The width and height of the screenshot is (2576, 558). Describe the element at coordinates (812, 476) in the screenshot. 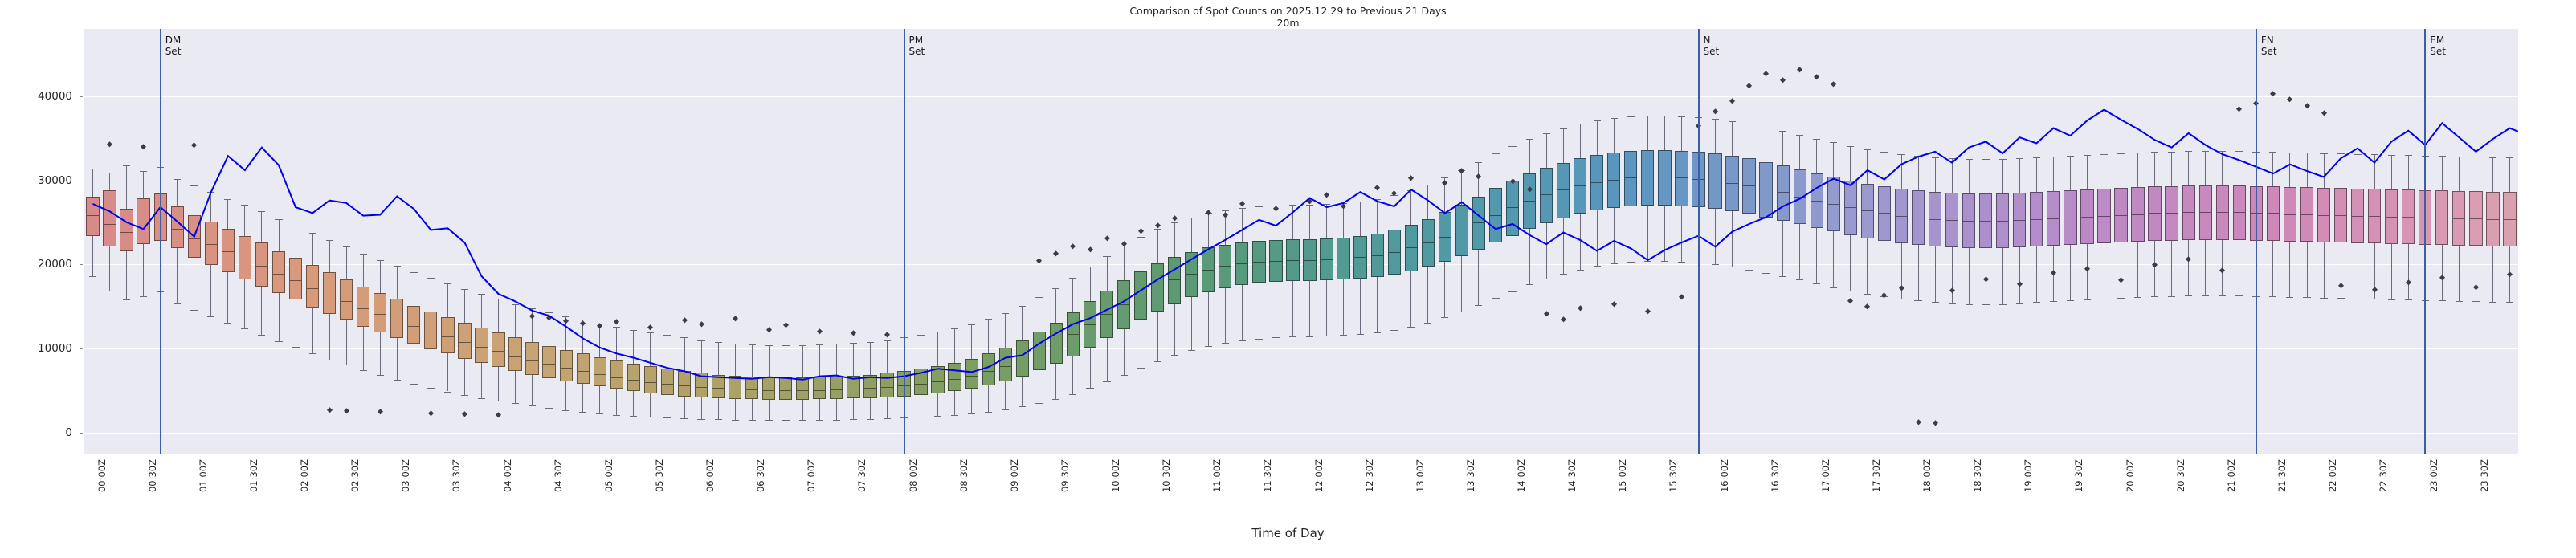

I see `x-tick-label: 07:00Z` at that location.